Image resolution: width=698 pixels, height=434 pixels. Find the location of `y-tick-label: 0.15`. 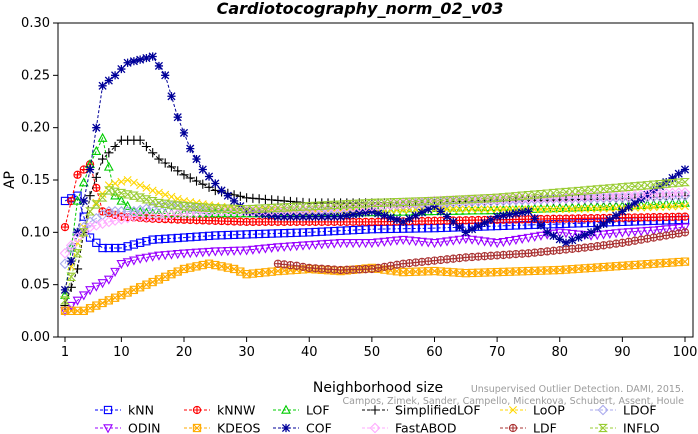

y-tick-label: 0.15 is located at coordinates (35, 180).